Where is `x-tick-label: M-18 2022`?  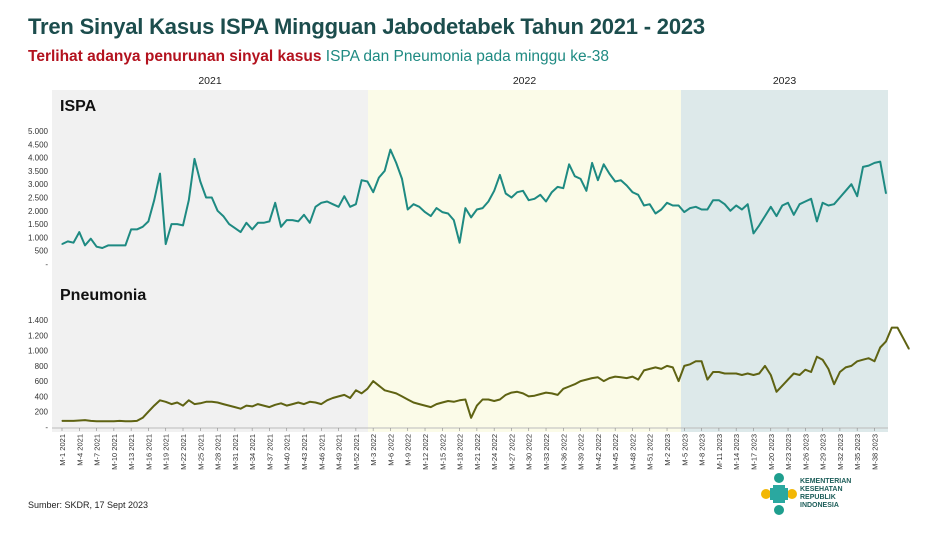
x-tick-label: M-18 2022 is located at coordinates (460, 452).